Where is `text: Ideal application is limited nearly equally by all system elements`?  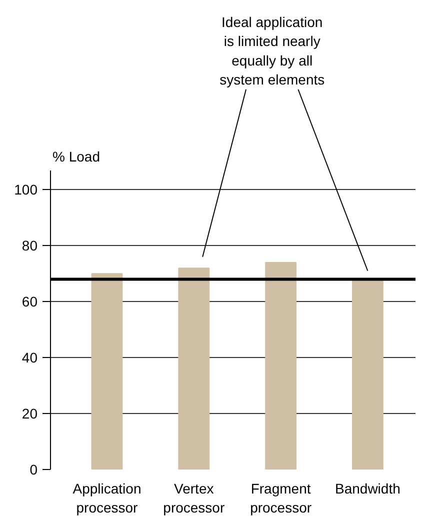 text: Ideal application is limited nearly equally by all system elements is located at coordinates (272, 51).